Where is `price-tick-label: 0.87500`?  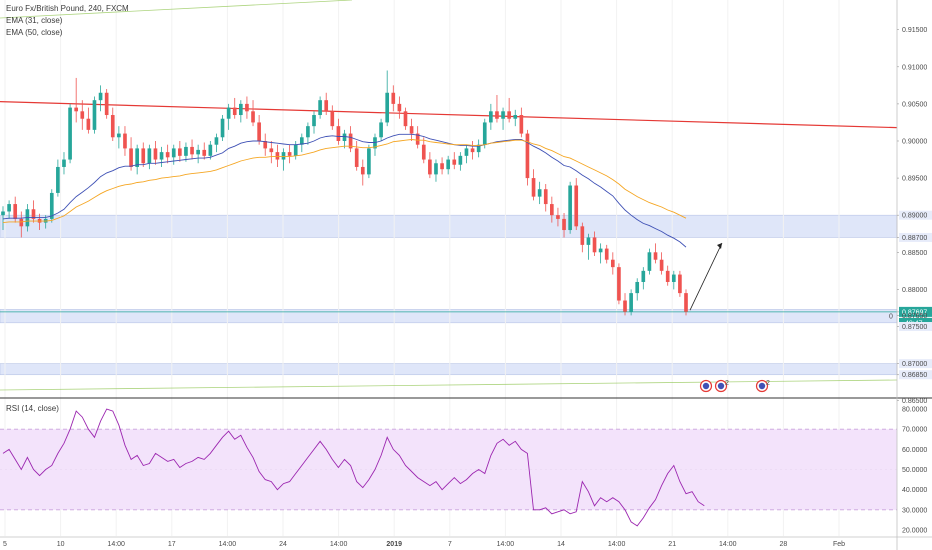 price-tick-label: 0.87500 is located at coordinates (914, 327).